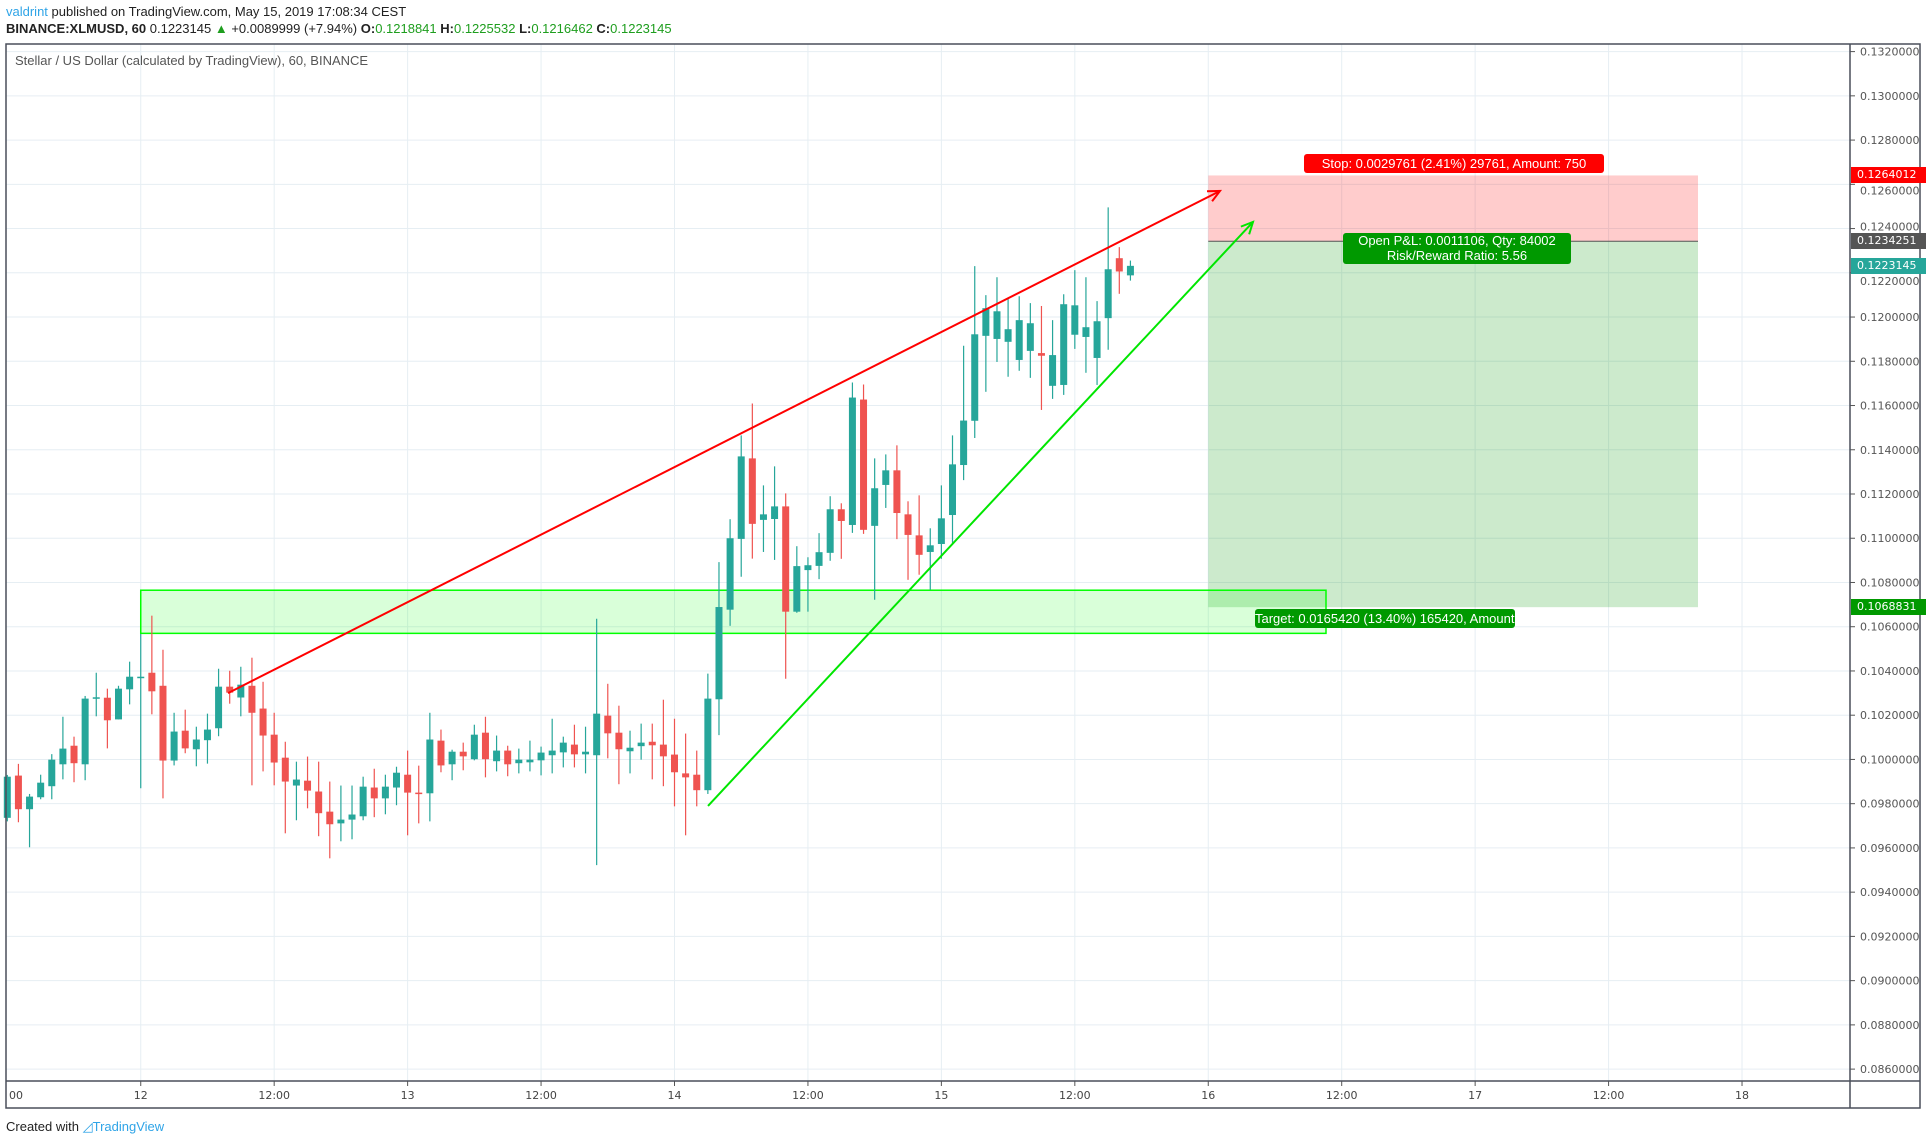 The height and width of the screenshot is (1145, 1926). What do you see at coordinates (447, 28) in the screenshot?
I see `high-label: H:` at bounding box center [447, 28].